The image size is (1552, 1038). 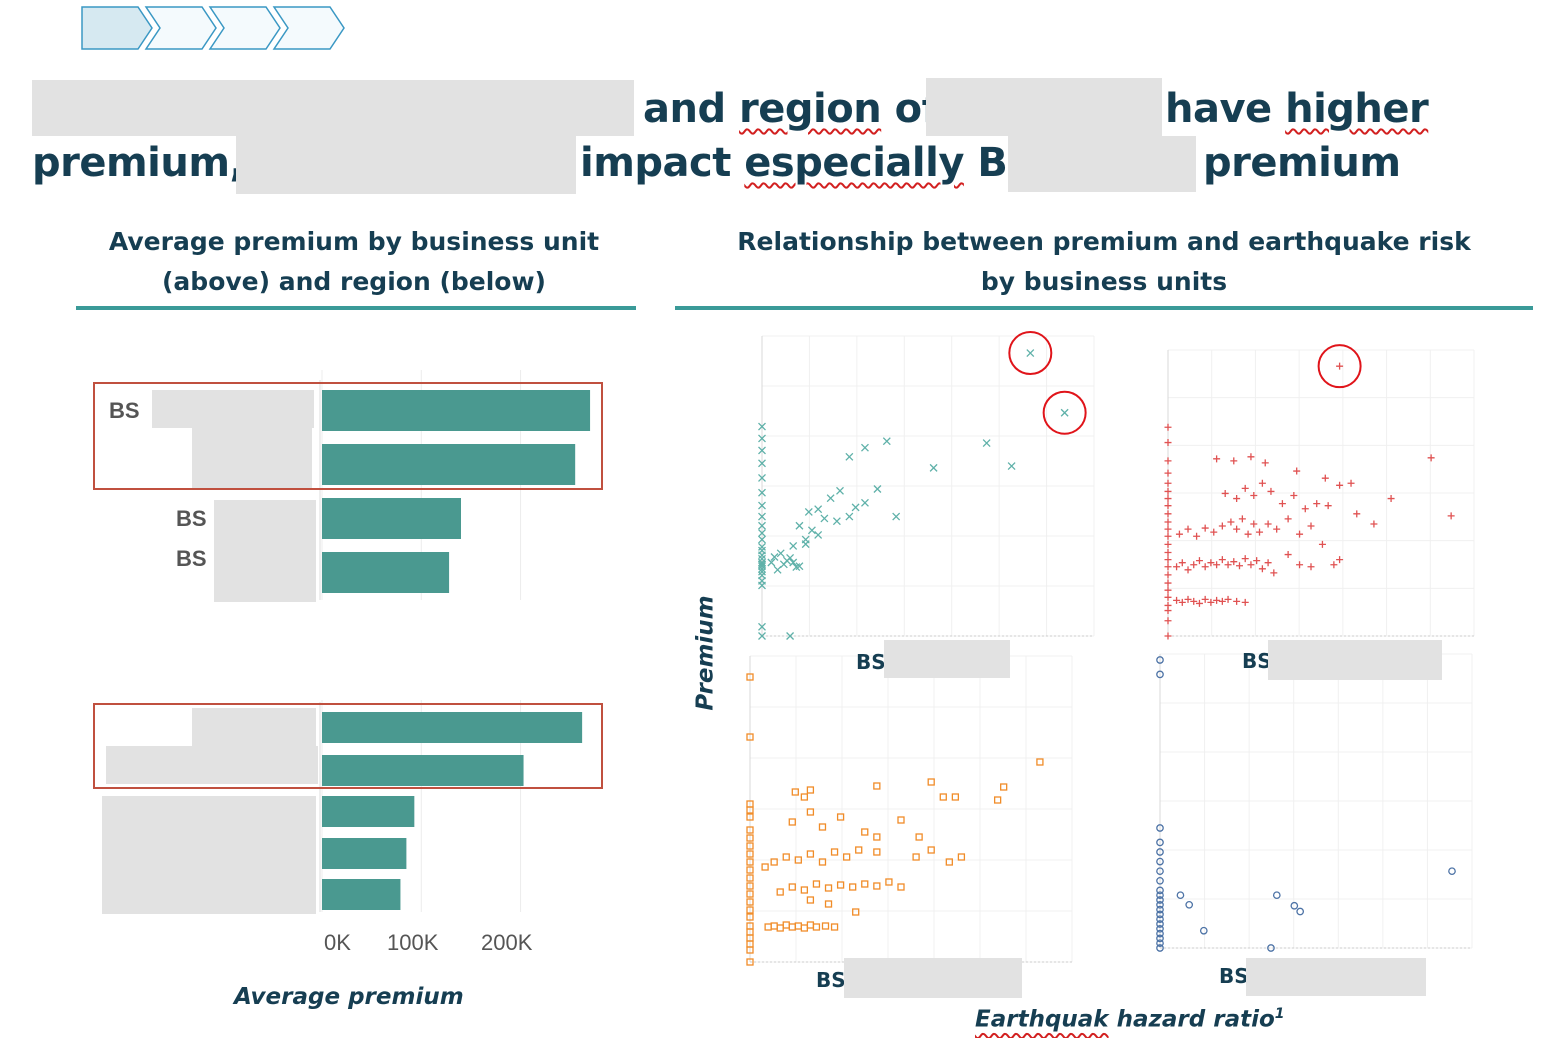 I want to click on headline-line2-c: premium, so click(x=1302, y=163).